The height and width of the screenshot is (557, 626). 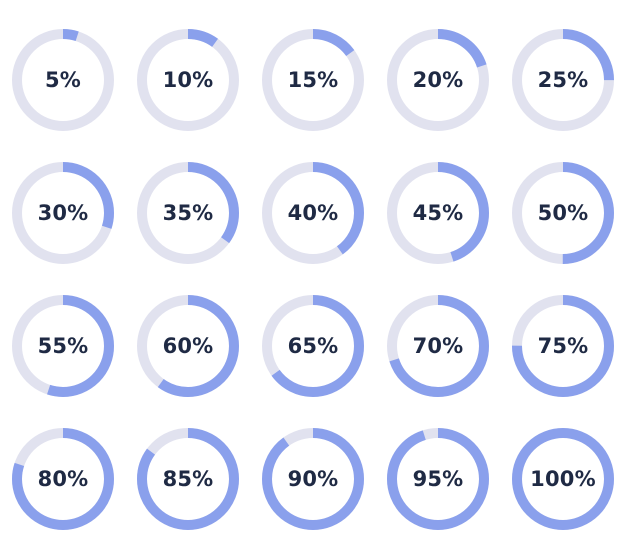 I want to click on progress-ring: 65%, so click(x=313, y=346).